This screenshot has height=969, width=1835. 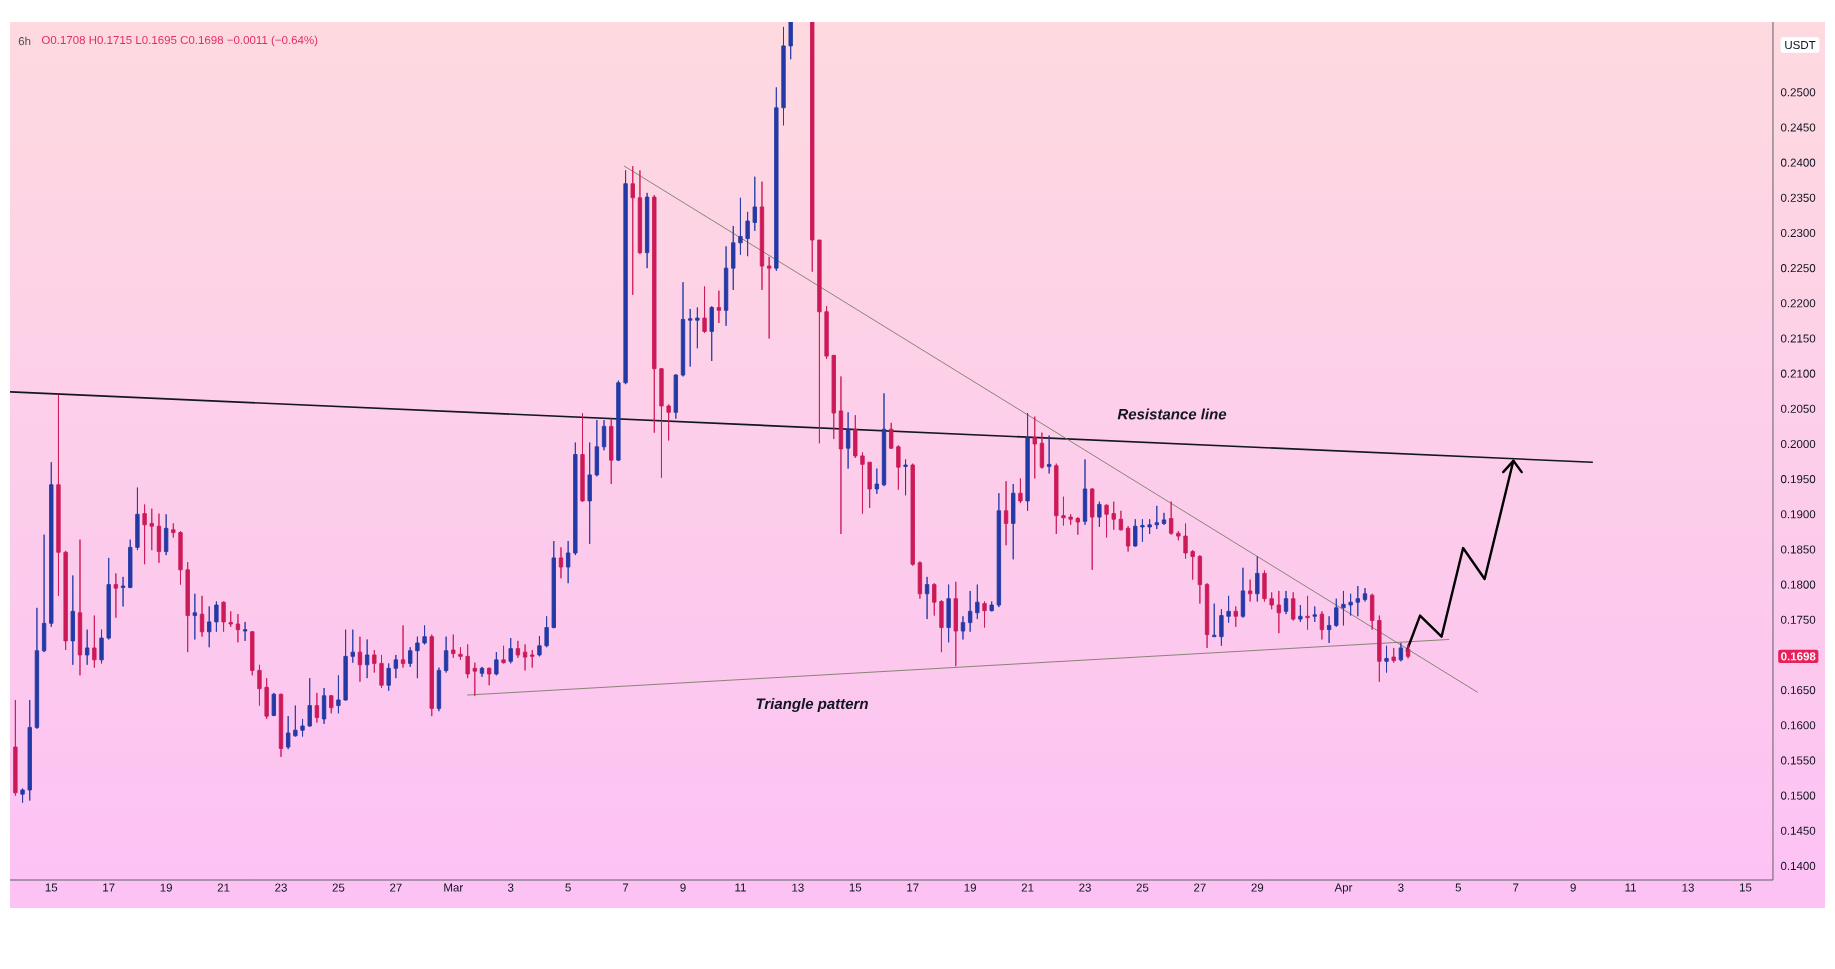 I want to click on y-tick-label: 0.1450, so click(x=1798, y=830).